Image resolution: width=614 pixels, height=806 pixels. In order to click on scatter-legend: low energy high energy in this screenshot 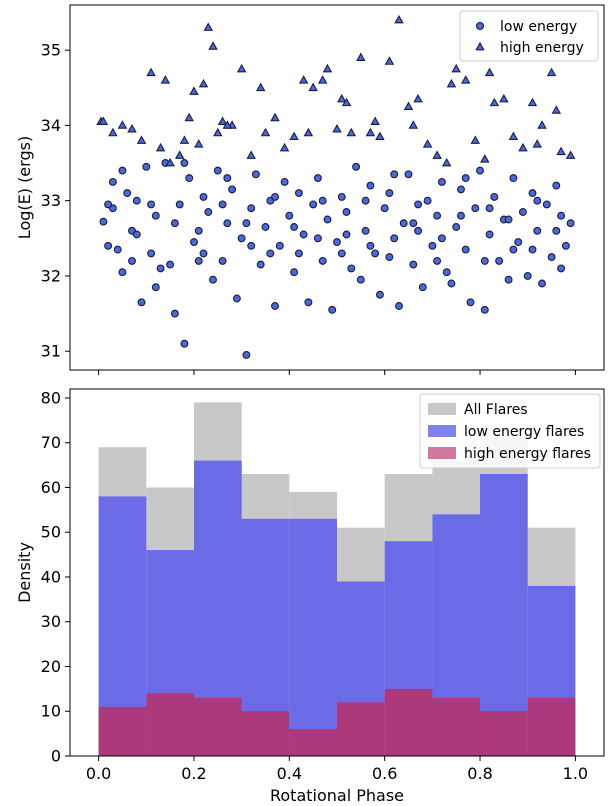, I will do `click(529, 36)`.